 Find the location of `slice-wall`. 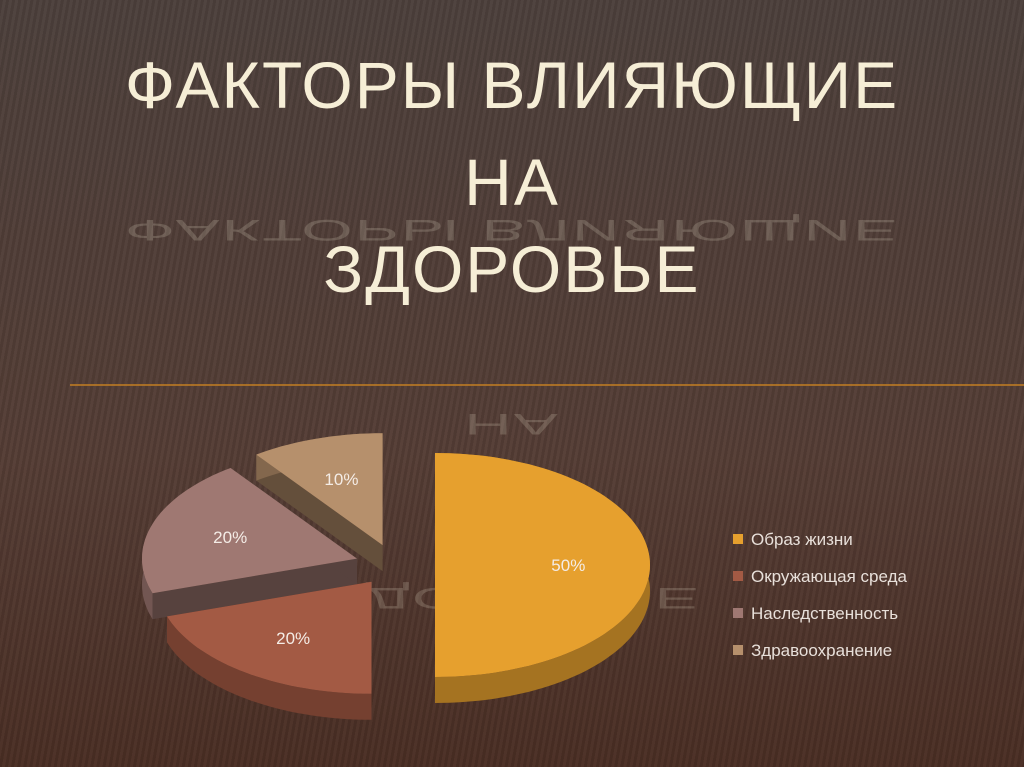

slice-wall is located at coordinates (269, 668).